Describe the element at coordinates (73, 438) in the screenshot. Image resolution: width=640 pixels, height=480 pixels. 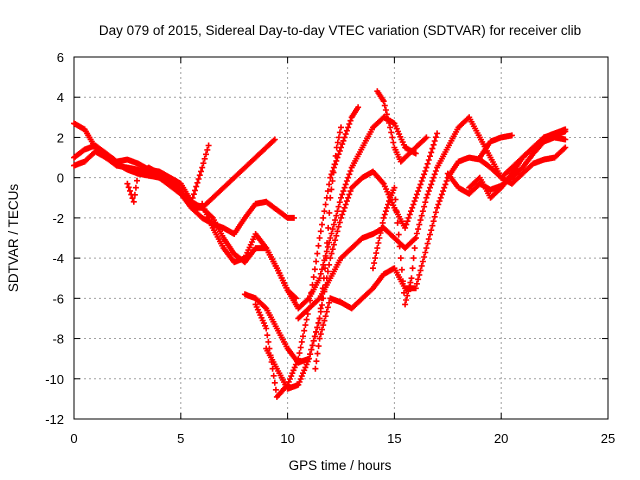
I see `x-tick-label: 0` at that location.